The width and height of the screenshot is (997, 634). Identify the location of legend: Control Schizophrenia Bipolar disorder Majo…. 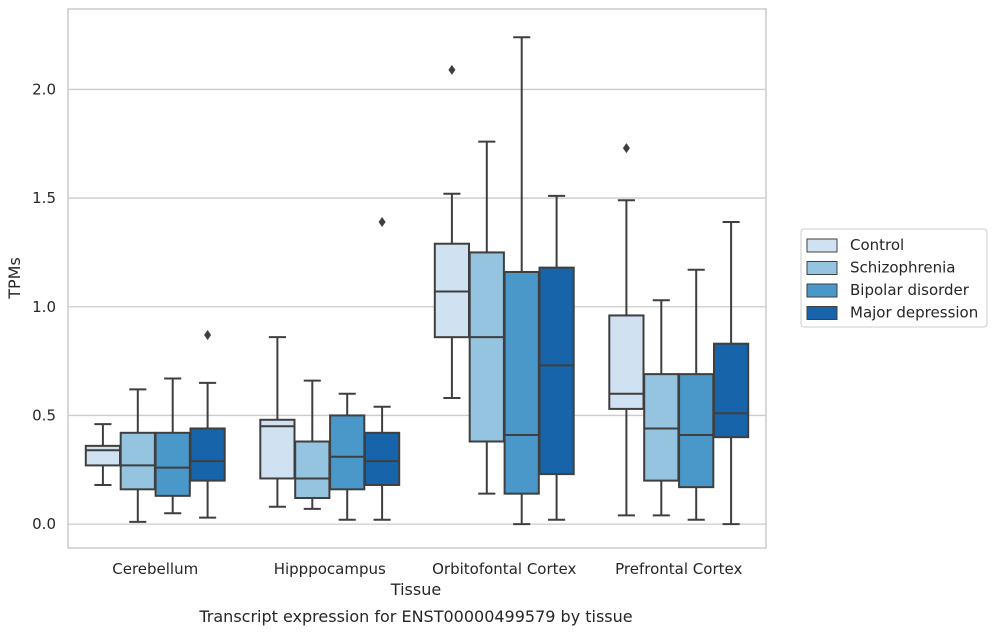
(894, 278).